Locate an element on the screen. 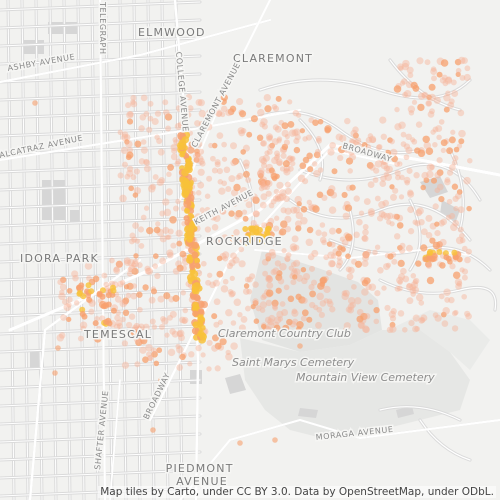 The height and width of the screenshot is (500, 500). elmwood-label: ELMWOOD is located at coordinates (172, 32).